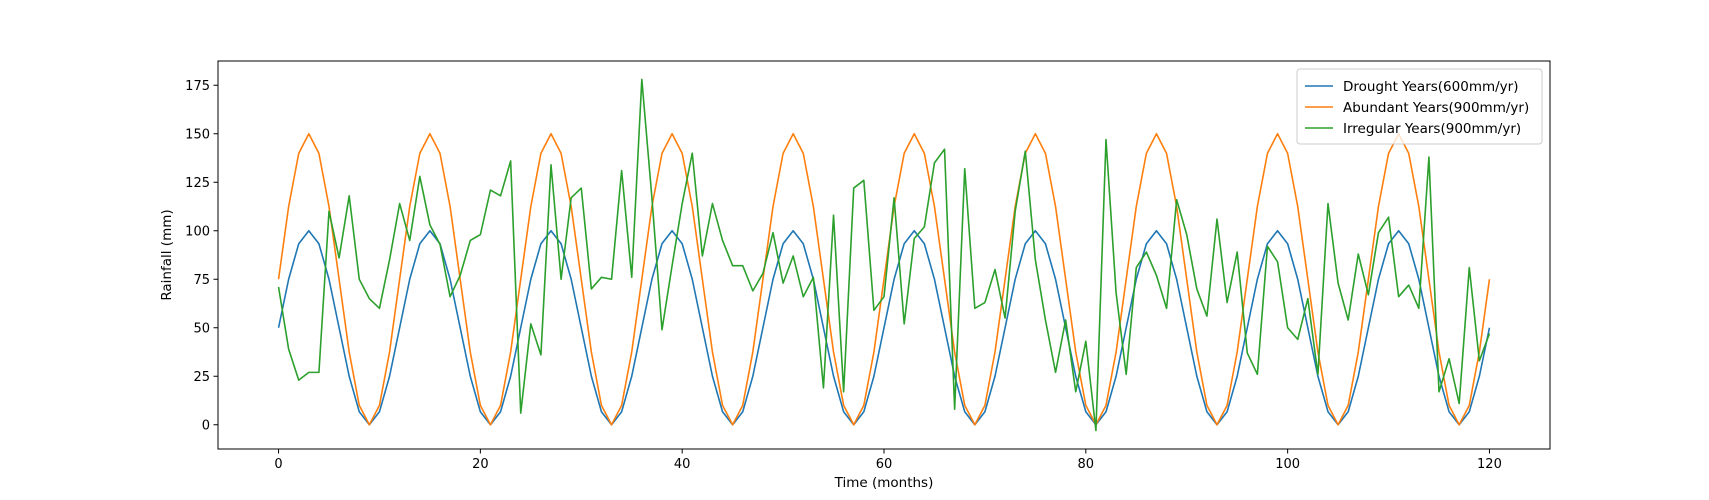 This screenshot has width=1709, height=500. I want to click on y-tick-label: 150, so click(197, 134).